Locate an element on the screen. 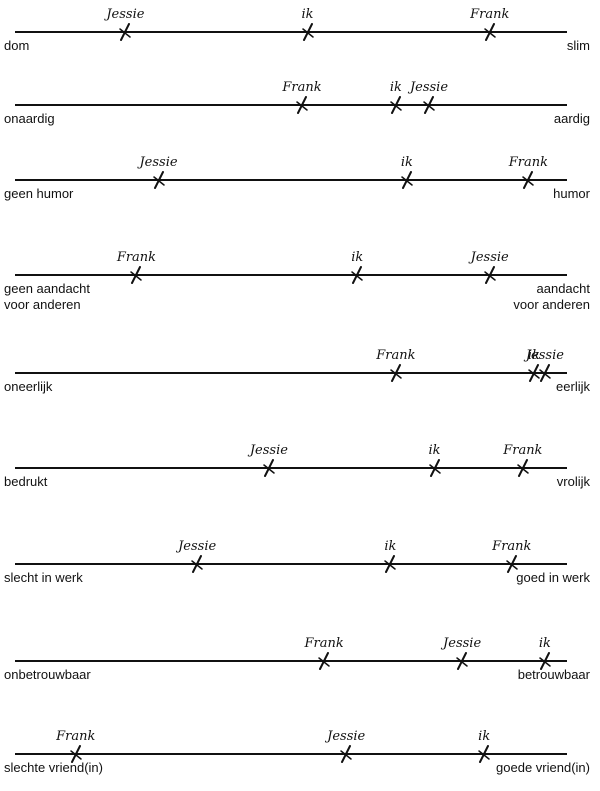 This screenshot has height=791, width=600. label-line: eerlijk is located at coordinates (573, 386).